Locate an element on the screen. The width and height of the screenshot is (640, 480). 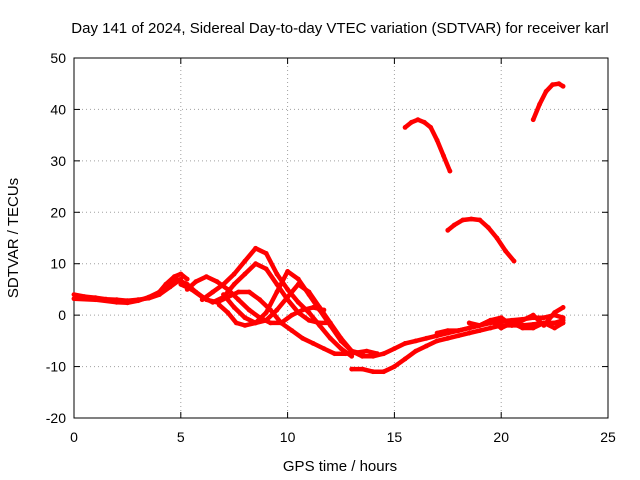
y-tick-label: 30 is located at coordinates (58, 161).